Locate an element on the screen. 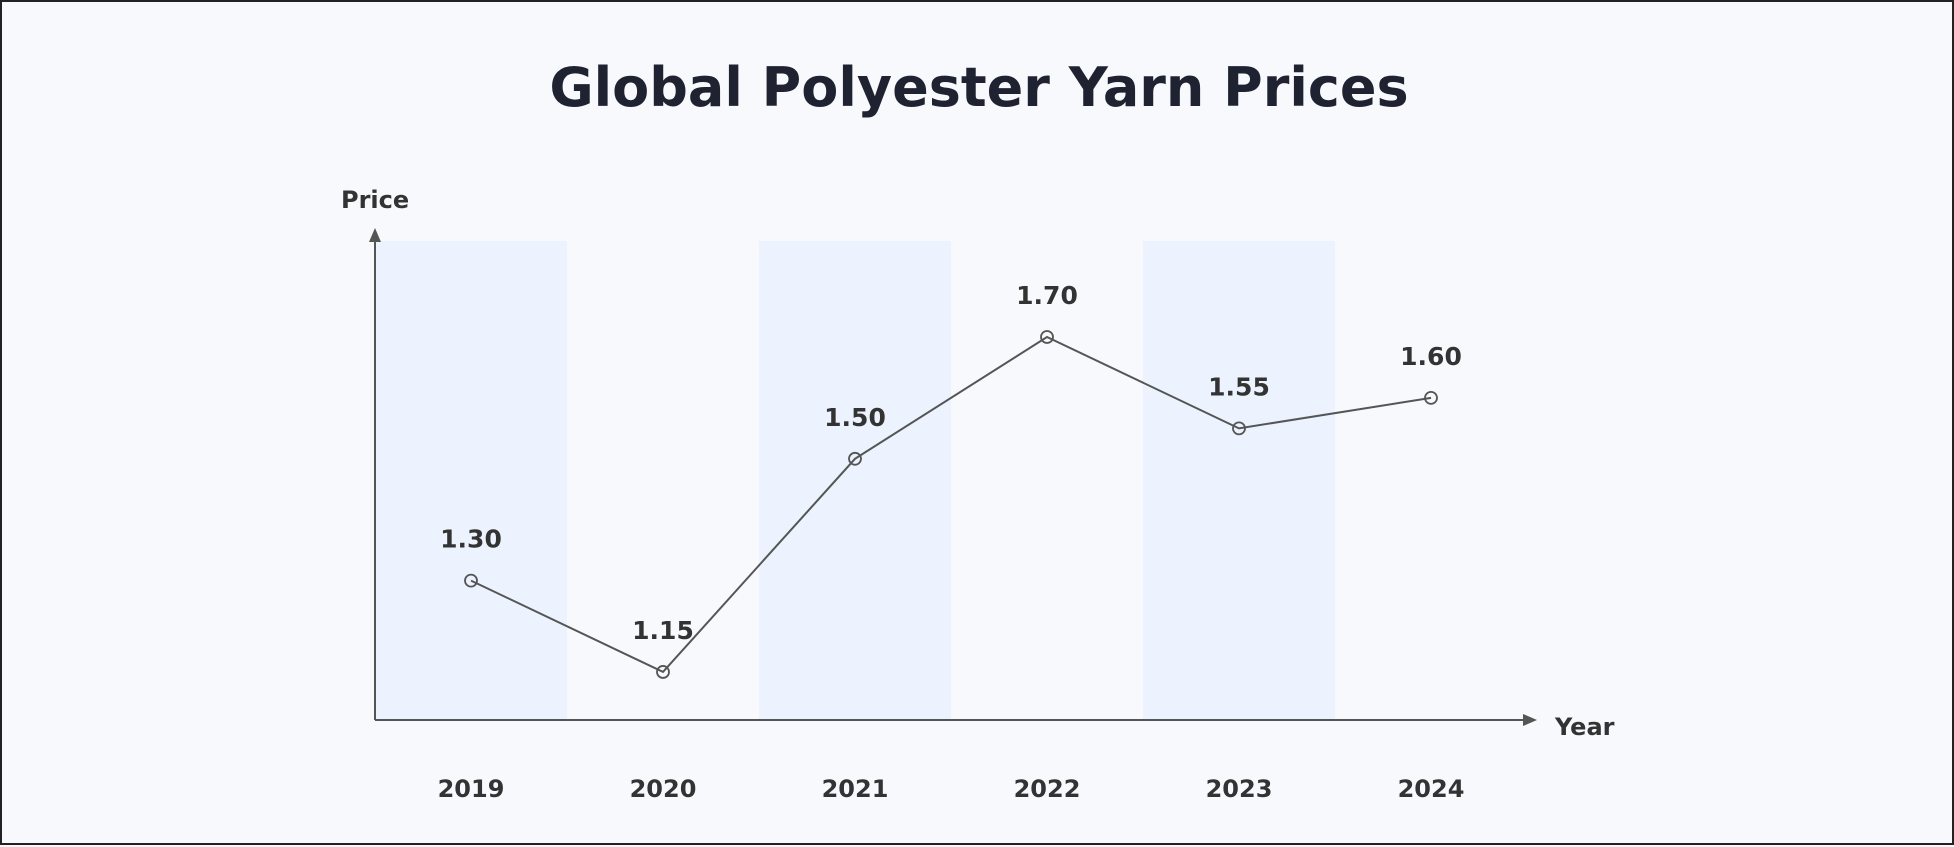 The image size is (1954, 847). y-axis-label: Price is located at coordinates (375, 200).